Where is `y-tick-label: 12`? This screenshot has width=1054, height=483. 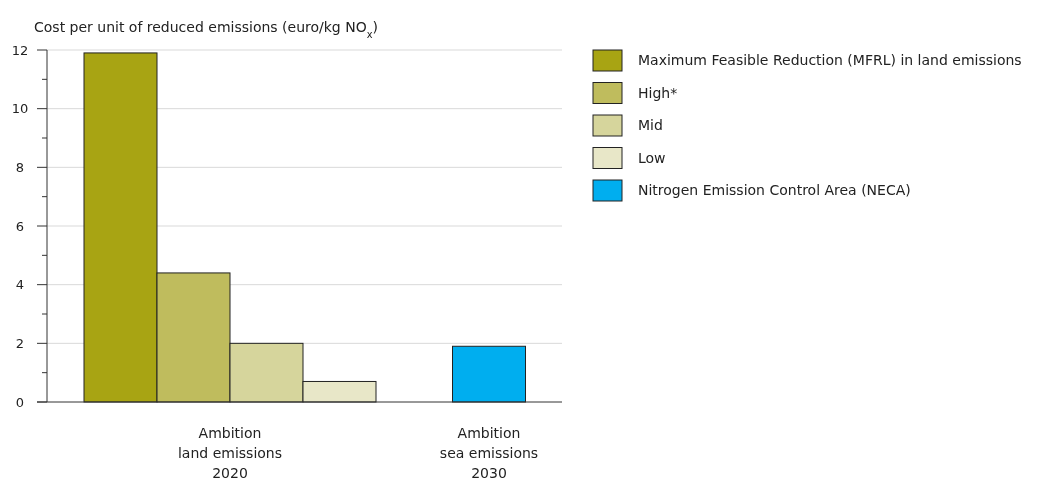
y-tick-label: 12 is located at coordinates (20, 50).